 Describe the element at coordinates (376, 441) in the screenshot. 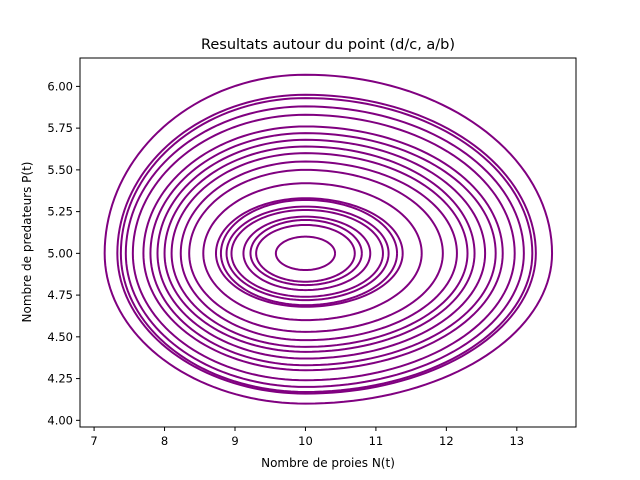

I see `x-tick-label: 11` at that location.